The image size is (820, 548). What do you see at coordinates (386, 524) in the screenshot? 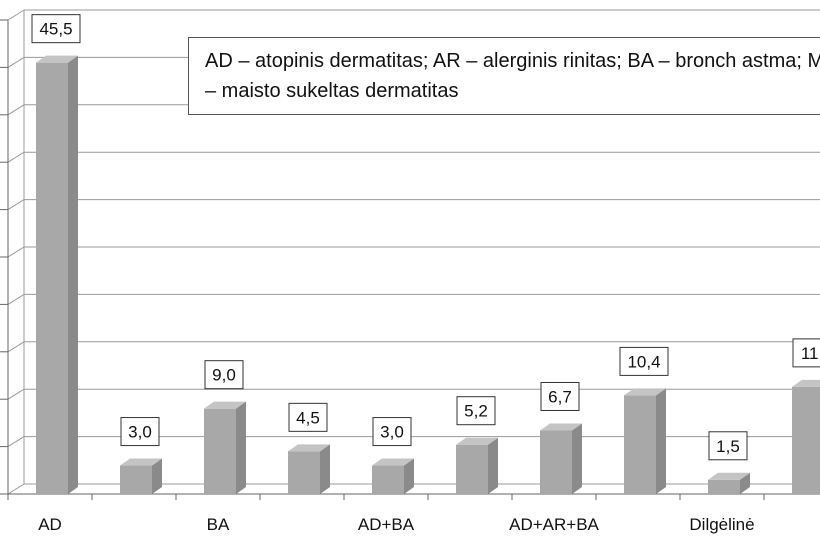
I see `x-tick-label: AD+BA` at bounding box center [386, 524].